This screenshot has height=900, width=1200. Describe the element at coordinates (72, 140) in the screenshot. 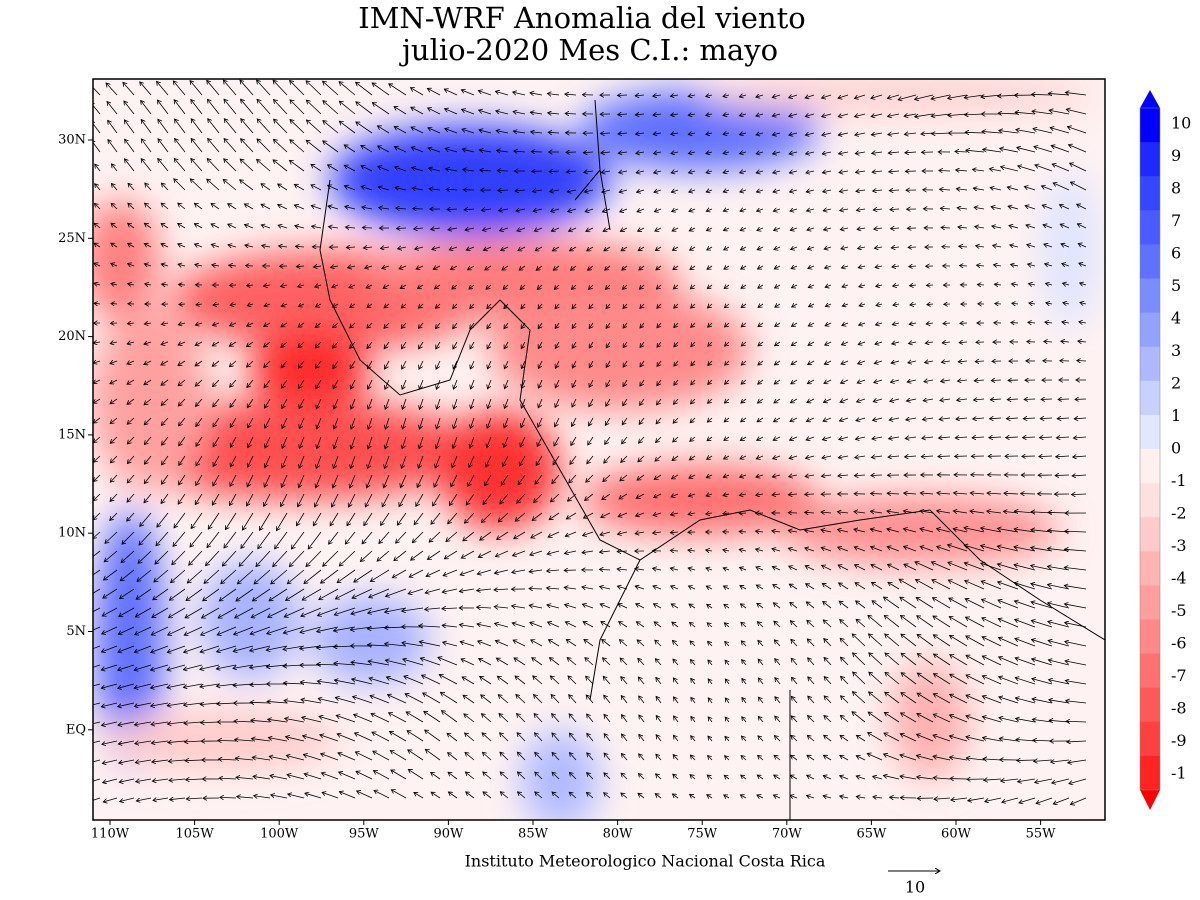

I see `lat-label: 30N` at that location.